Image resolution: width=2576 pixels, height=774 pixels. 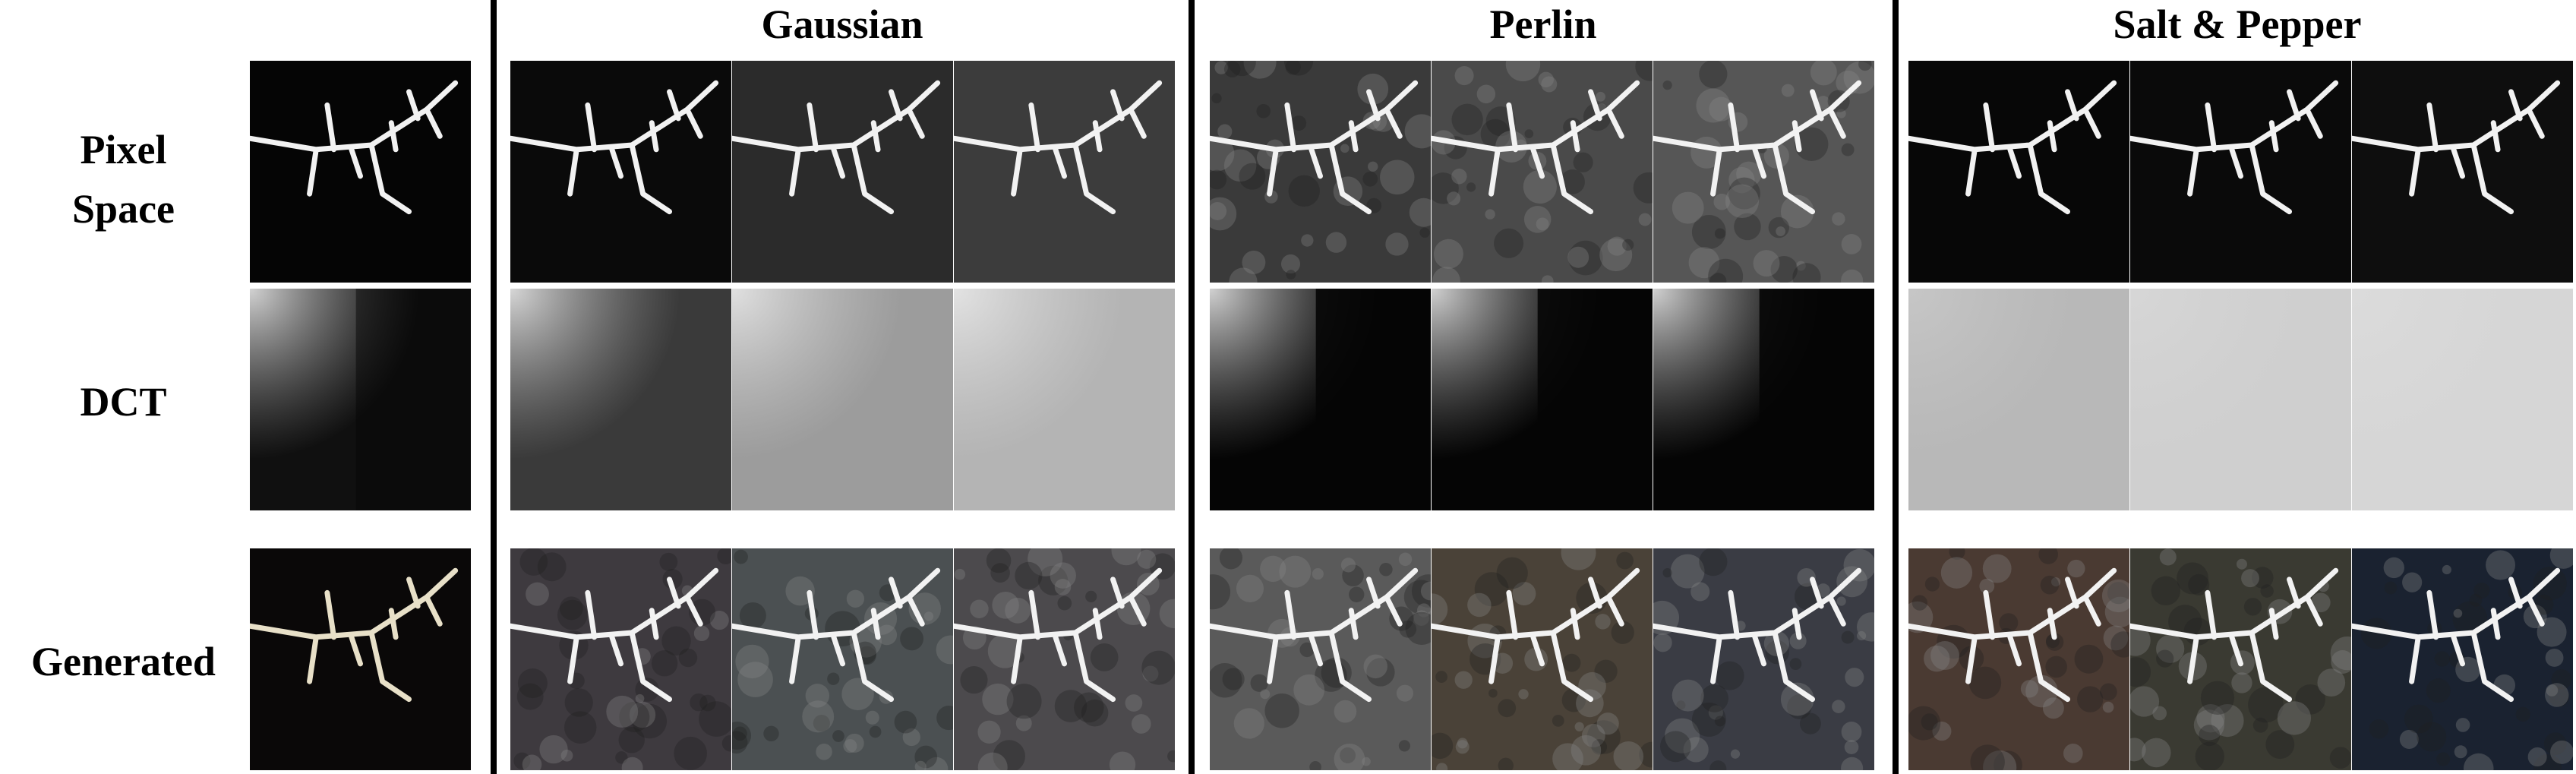 What do you see at coordinates (123, 401) in the screenshot?
I see `row-label-dct: DCT` at bounding box center [123, 401].